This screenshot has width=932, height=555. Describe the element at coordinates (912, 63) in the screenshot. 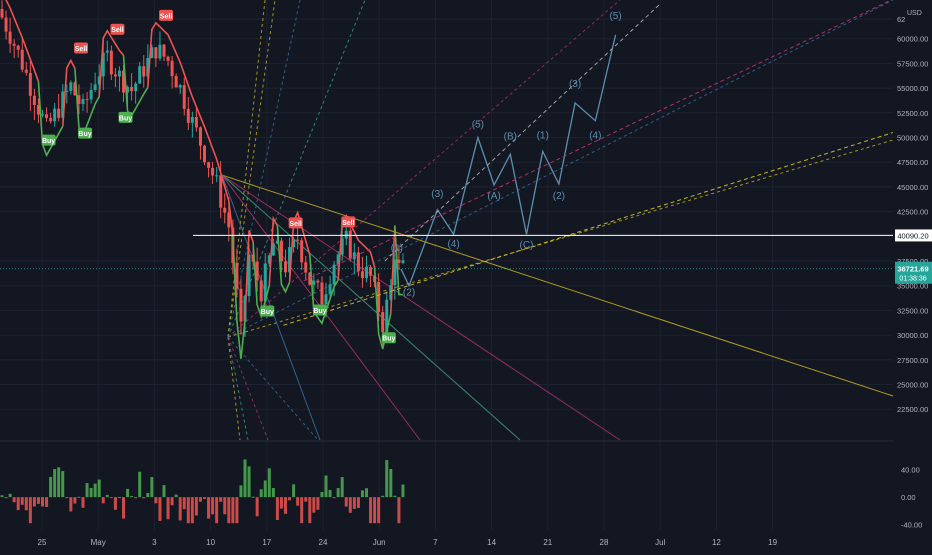

I see `price-axis-label: 57500.00` at that location.